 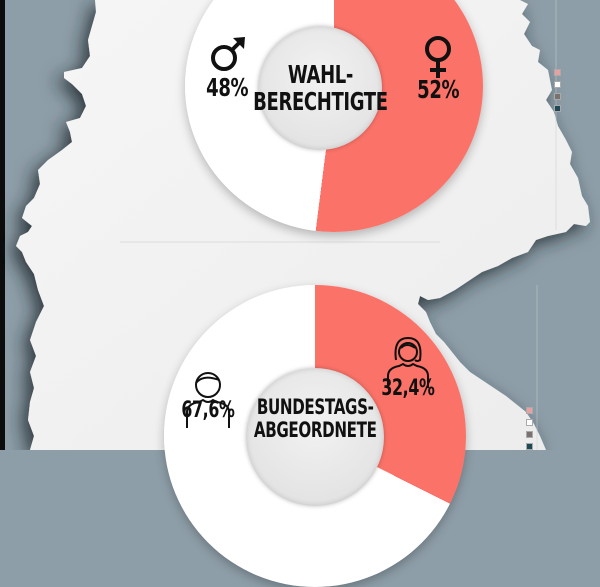 I want to click on voters-title-line2: BERECHTIGTE, so click(x=320, y=101).